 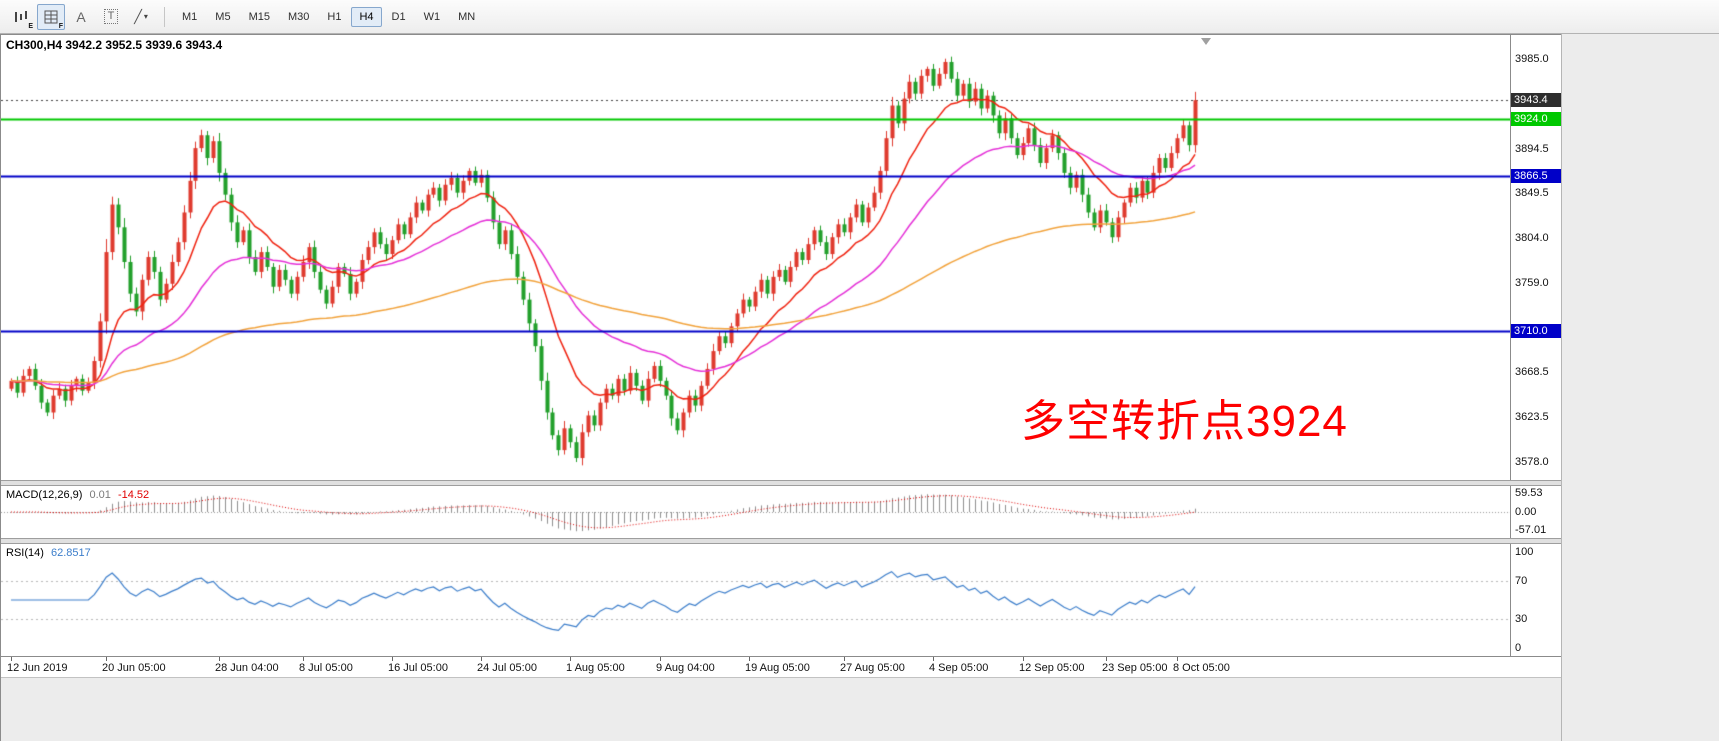 What do you see at coordinates (334, 16) in the screenshot?
I see `timeframe-h1: H1` at bounding box center [334, 16].